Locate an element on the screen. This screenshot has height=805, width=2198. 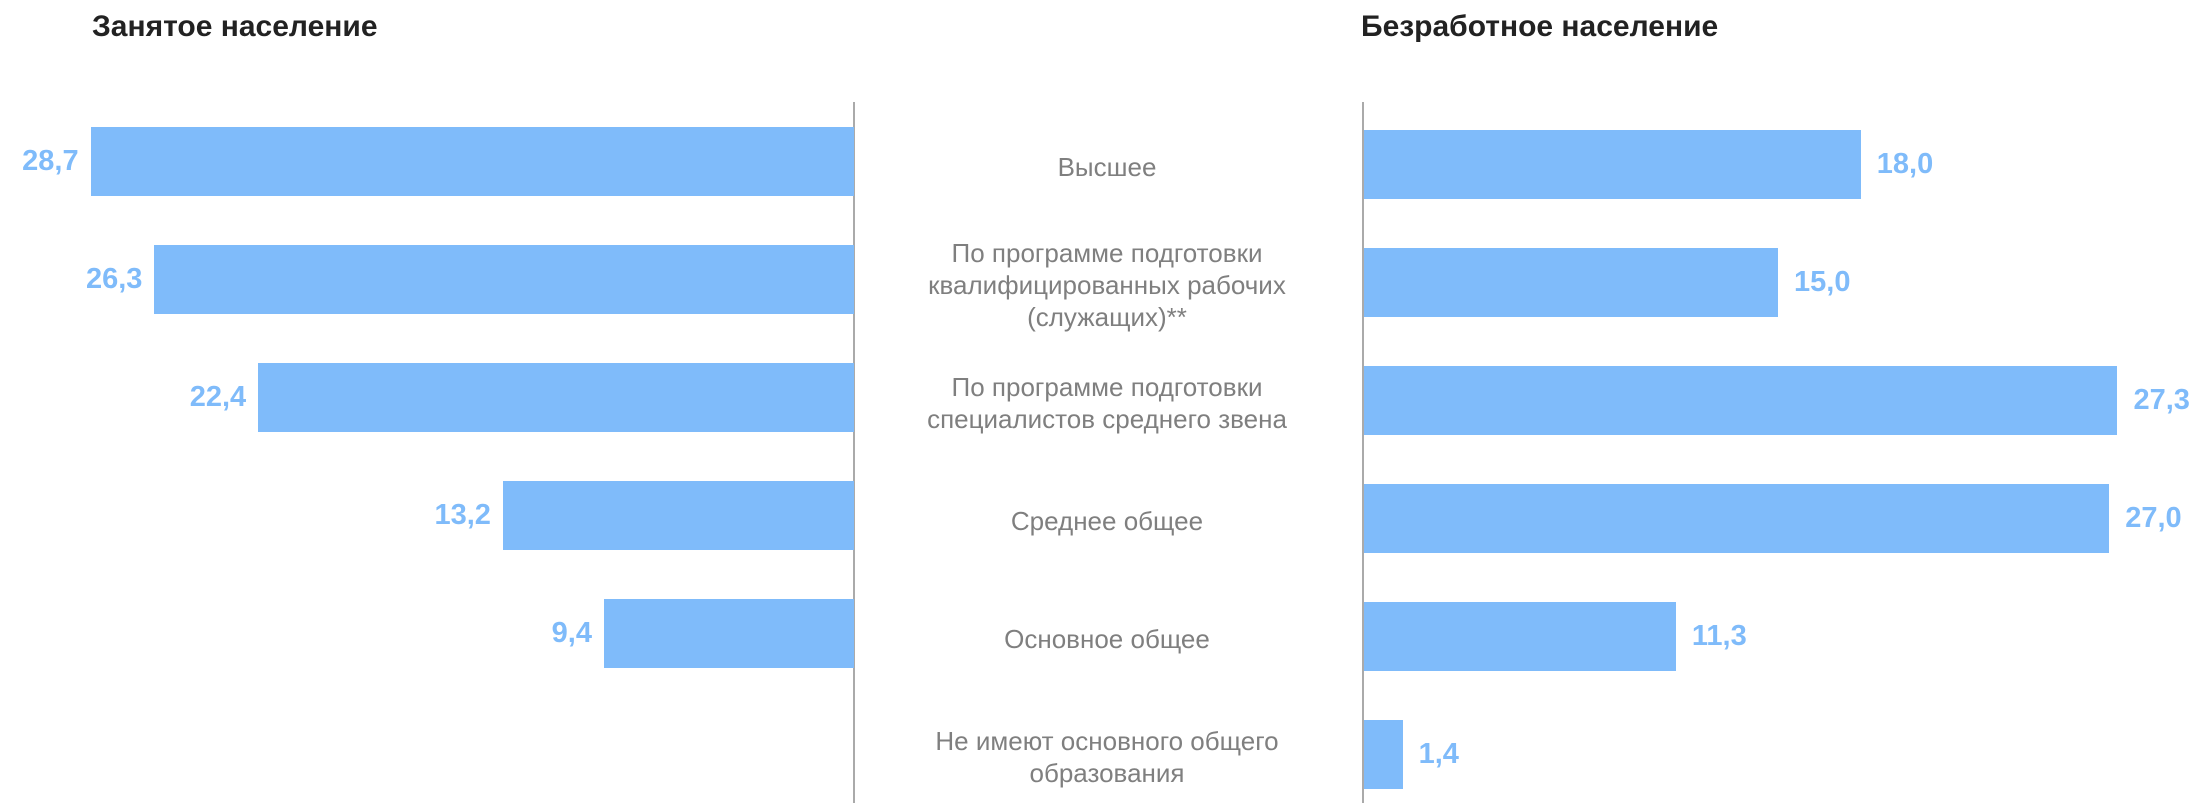
value-label: 28,7 is located at coordinates (50, 161).